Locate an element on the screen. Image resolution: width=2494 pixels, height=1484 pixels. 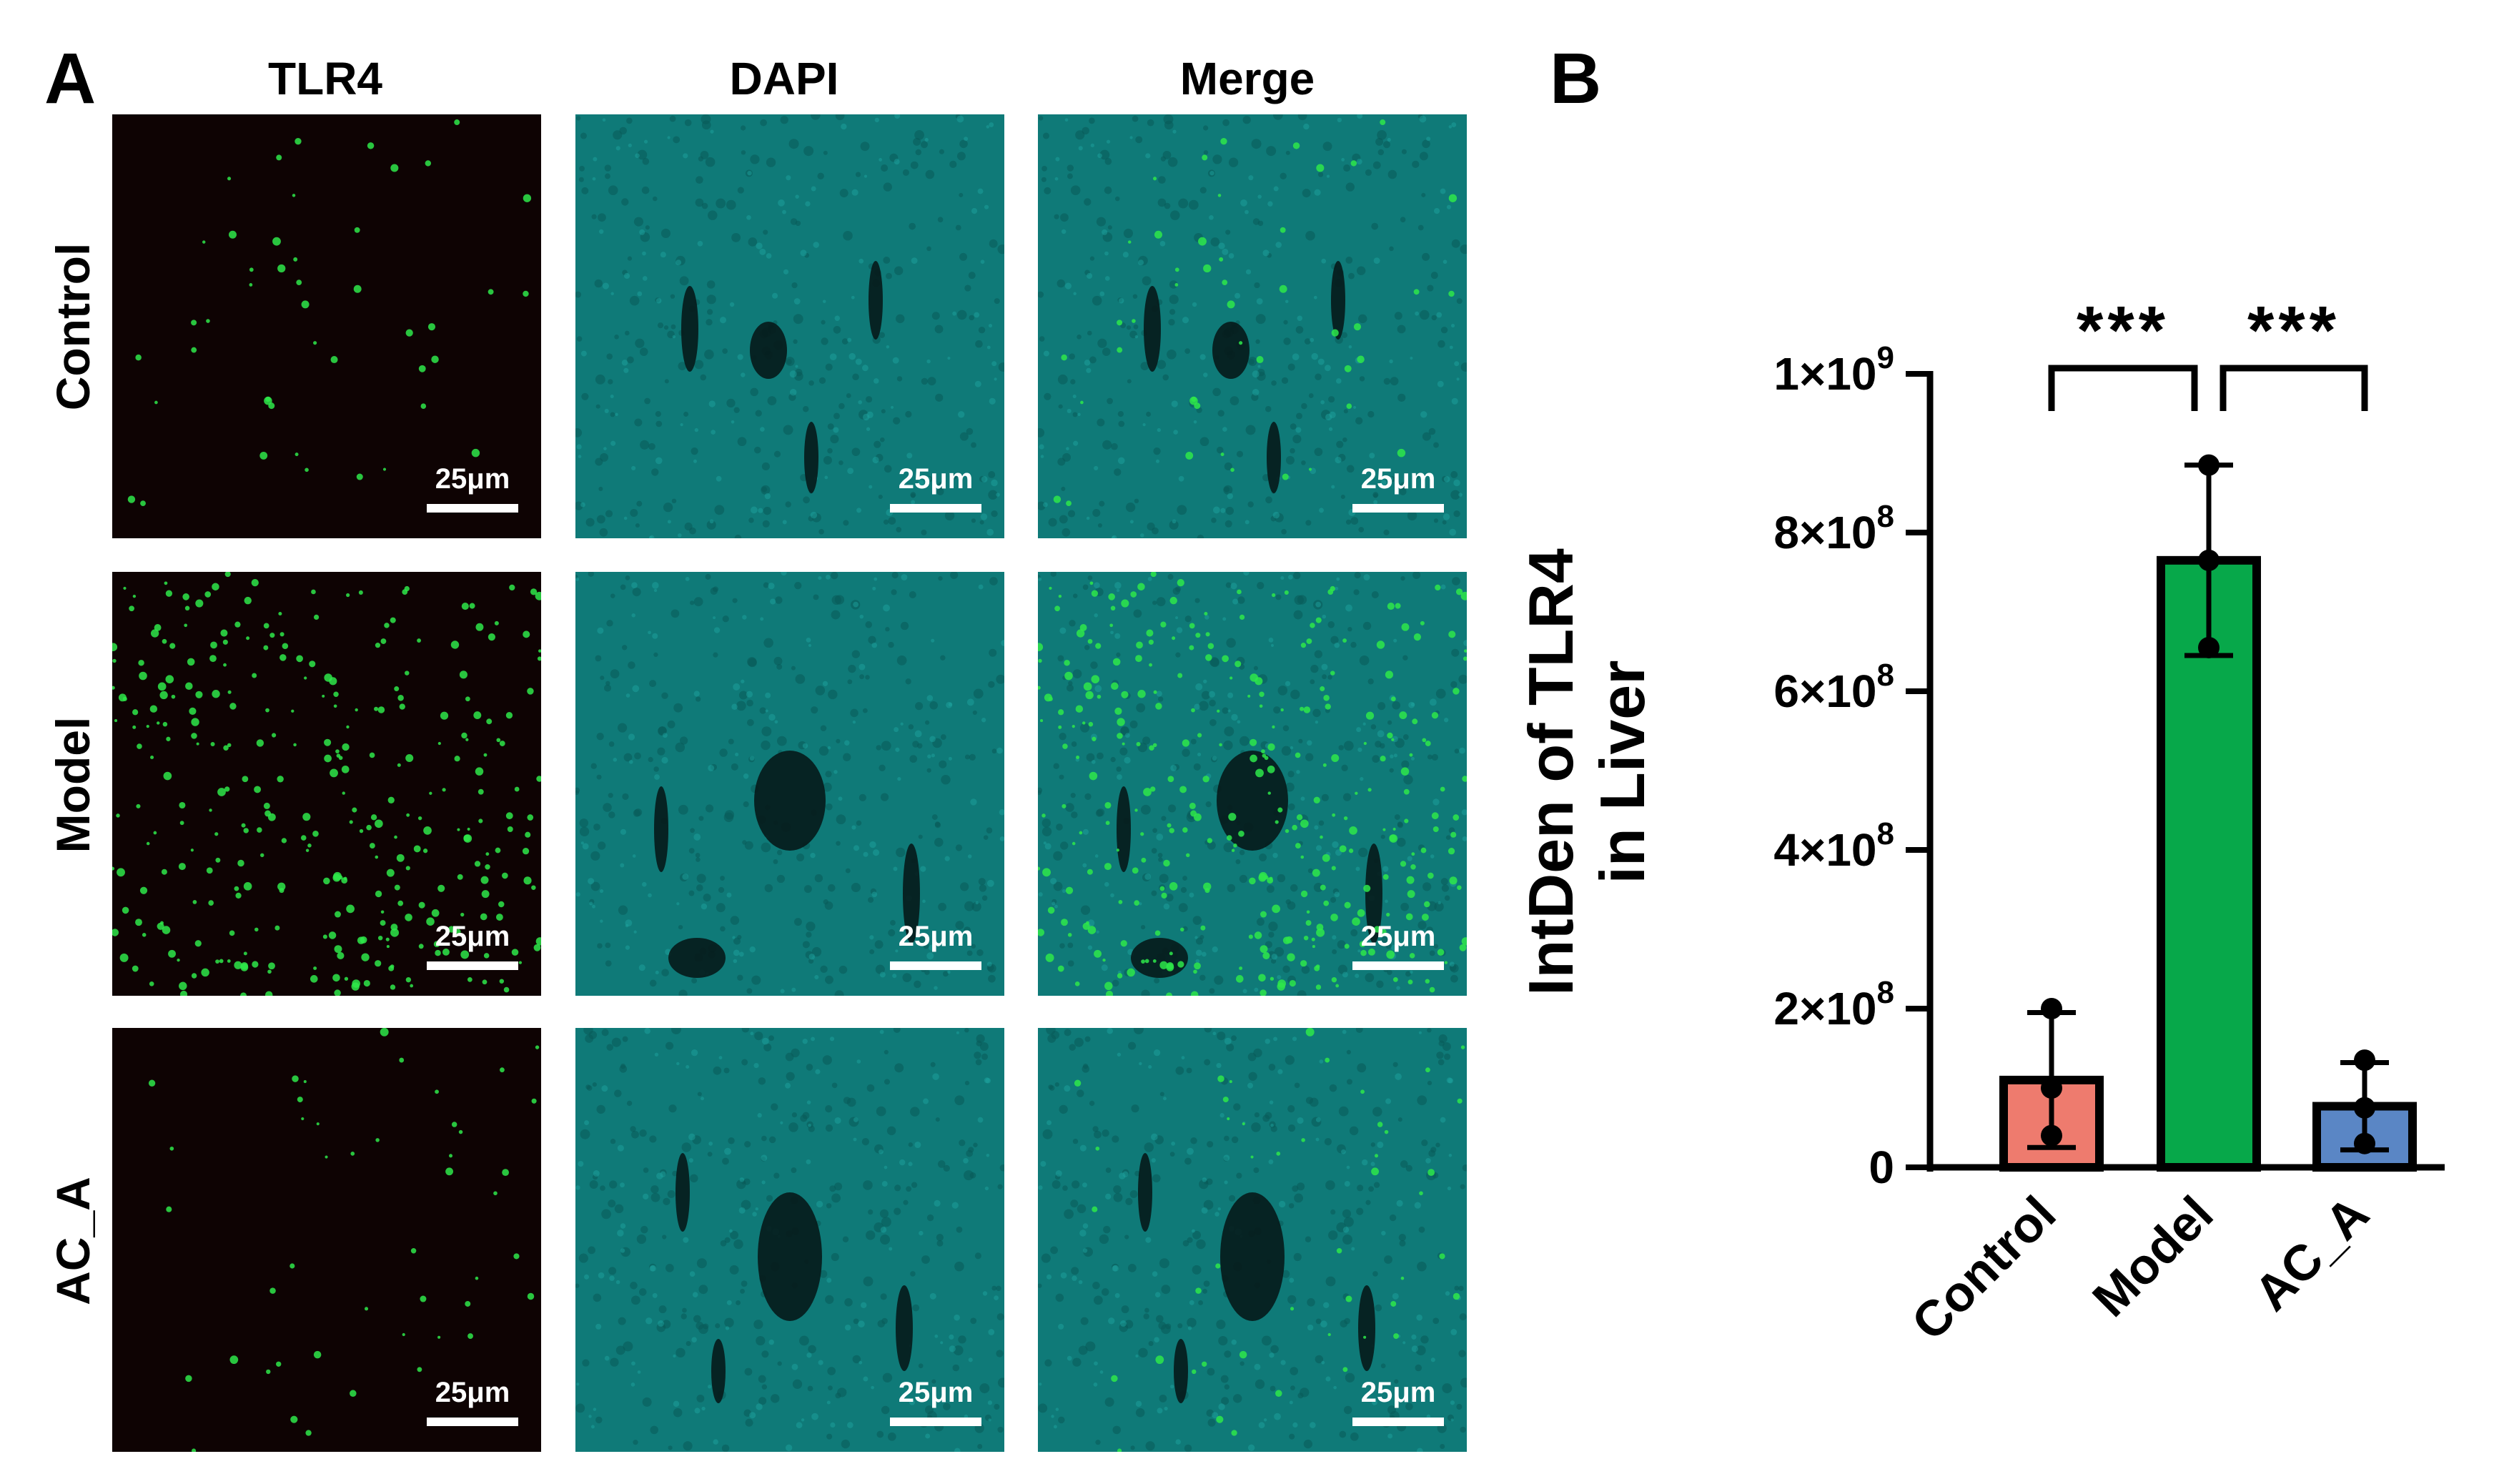
micrograph-merge-control: 25μm is located at coordinates (1252, 326).